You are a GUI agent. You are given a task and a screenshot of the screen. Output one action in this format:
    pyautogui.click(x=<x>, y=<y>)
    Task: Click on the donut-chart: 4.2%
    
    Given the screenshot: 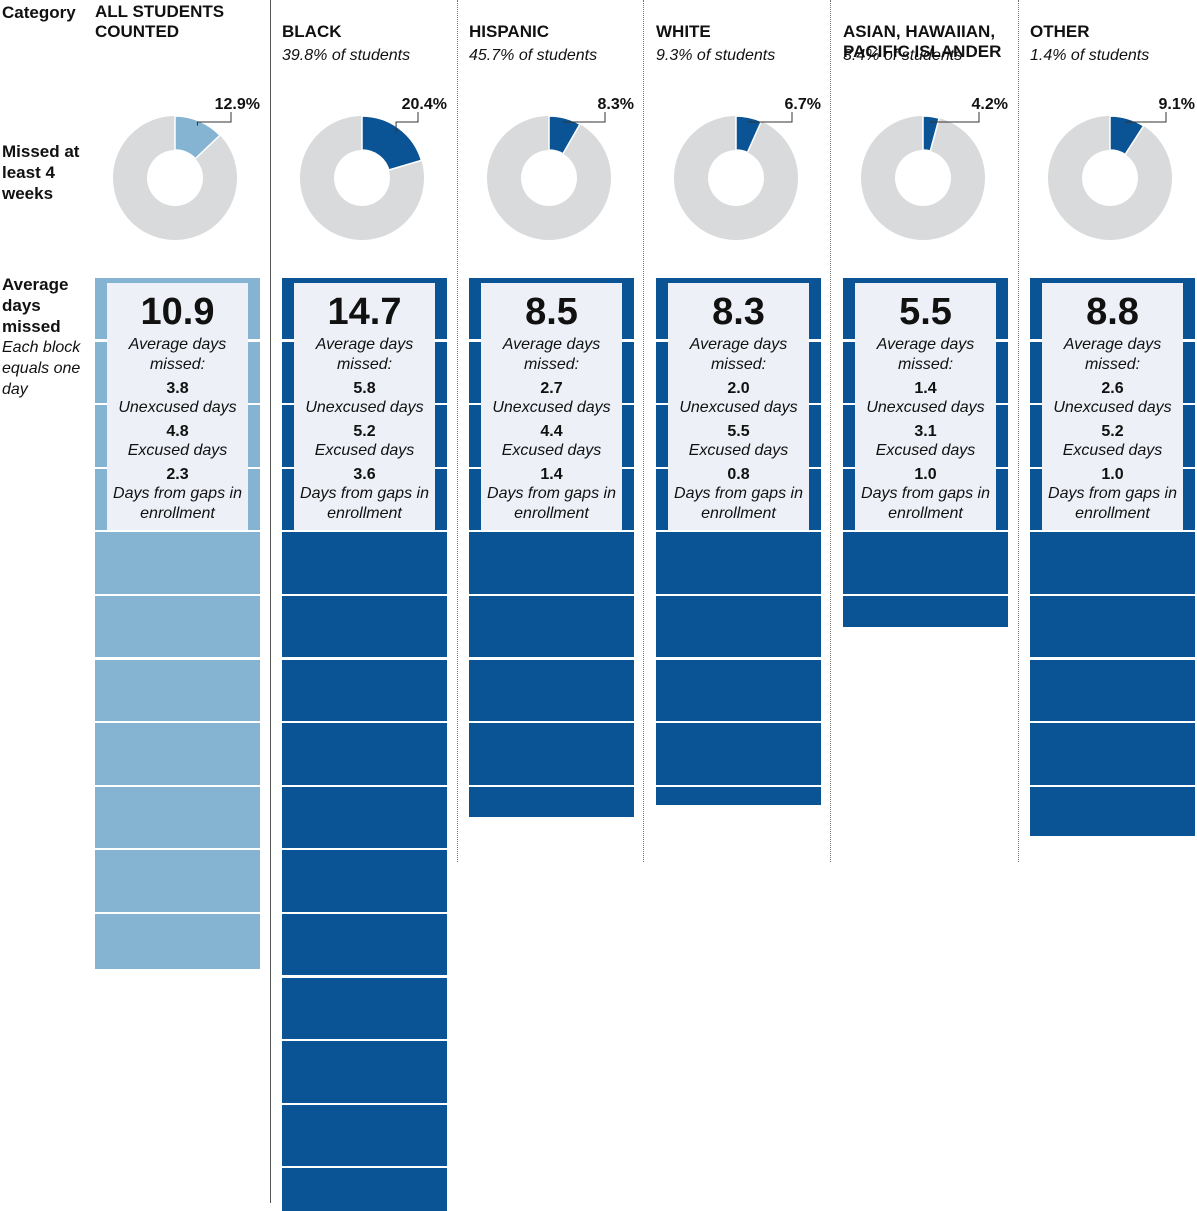 What is the action you would take?
    pyautogui.click(x=934, y=168)
    